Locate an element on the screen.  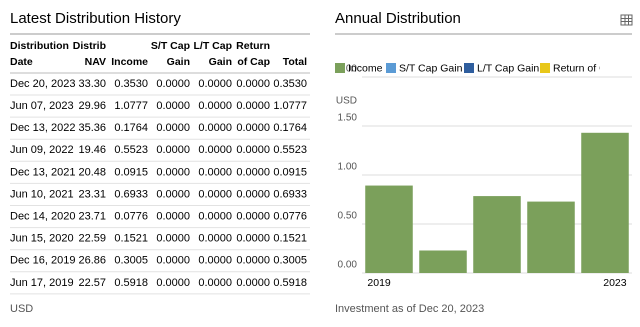
legend-label: Income is located at coordinates (365, 68).